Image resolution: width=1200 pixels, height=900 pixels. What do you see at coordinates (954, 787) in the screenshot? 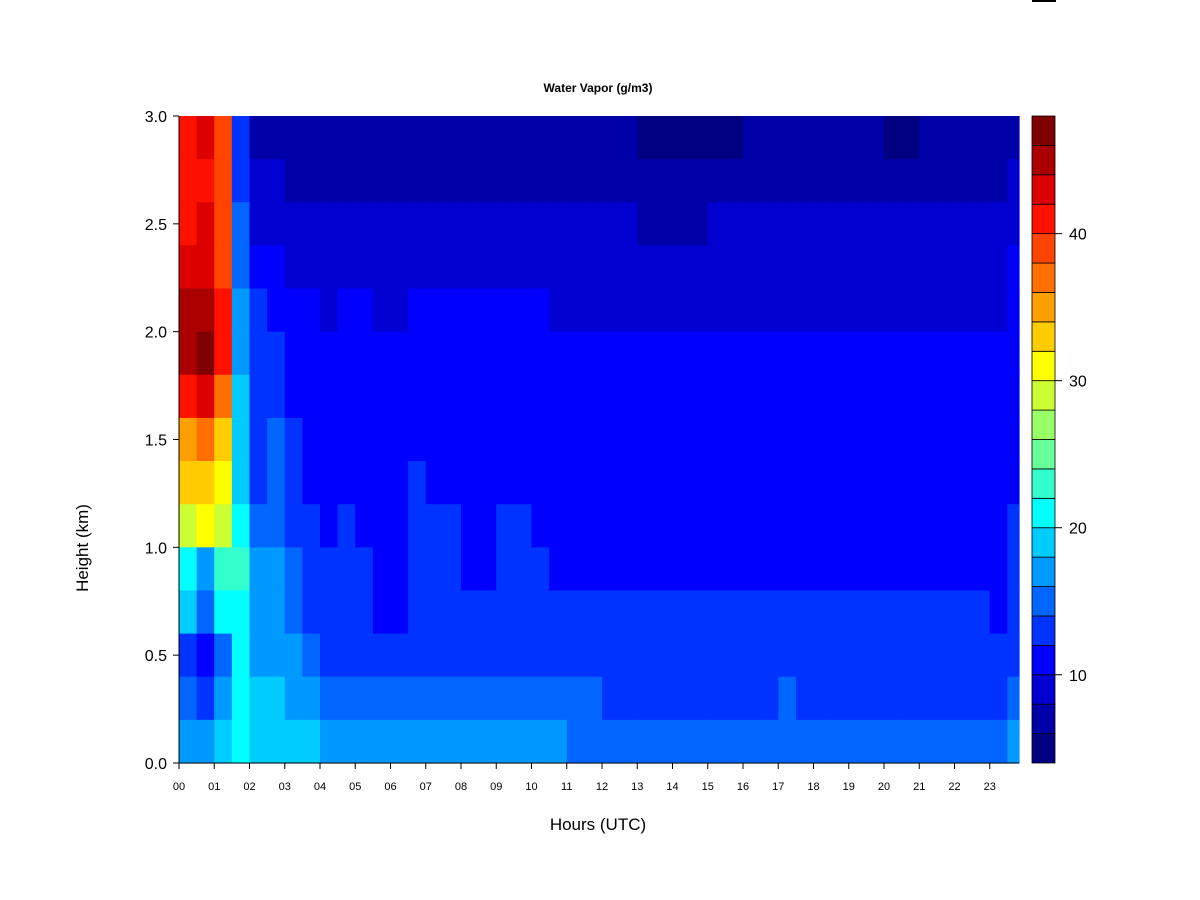
I see `x-tick-label: 22` at bounding box center [954, 787].